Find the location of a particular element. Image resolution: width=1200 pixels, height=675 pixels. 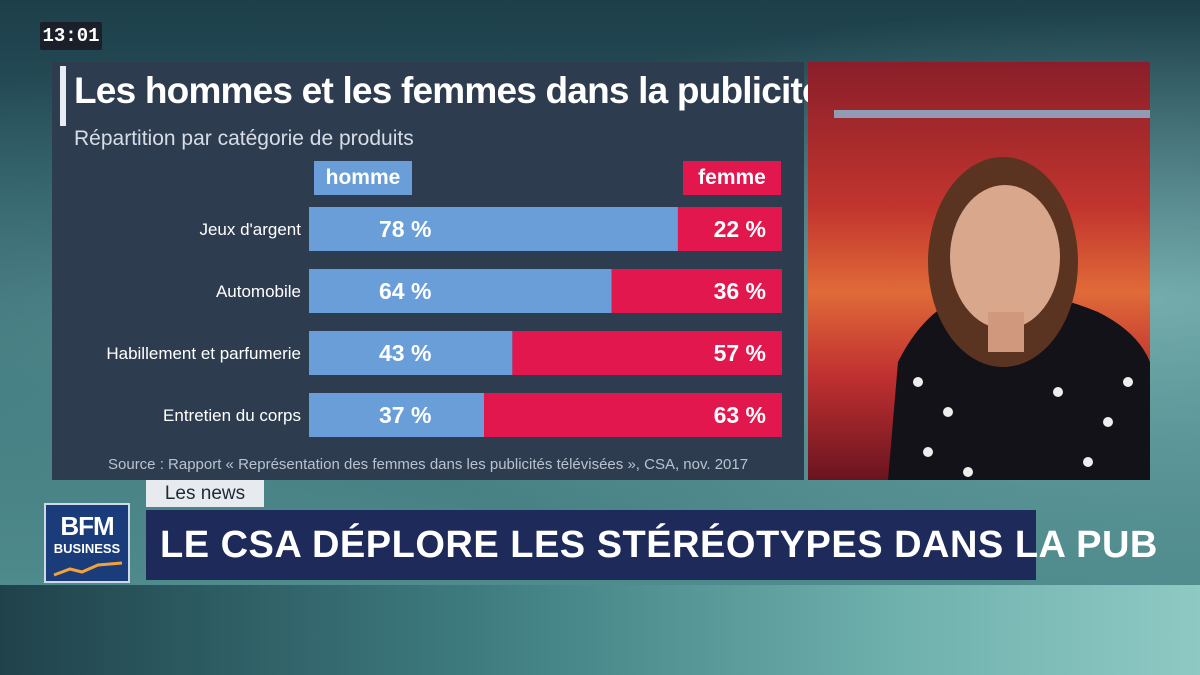

bfm-business-logo: BFM BUSINESS is located at coordinates (87, 543).